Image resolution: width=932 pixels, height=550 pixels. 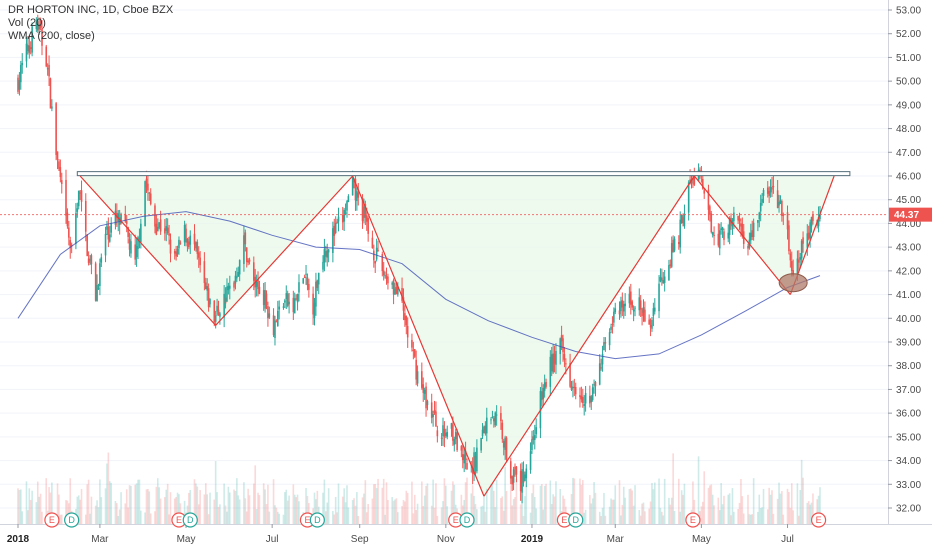 What do you see at coordinates (908, 295) in the screenshot?
I see `price-tick-label: 41.00` at bounding box center [908, 295].